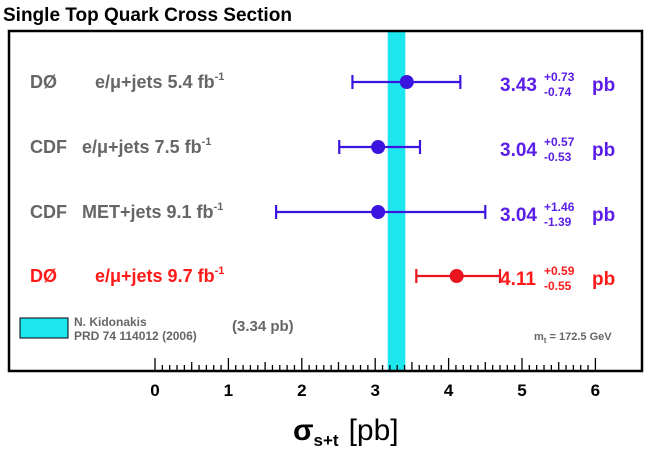 Image resolution: width=652 pixels, height=451 pixels. I want to click on x-axis-label-main: σ, so click(303, 430).